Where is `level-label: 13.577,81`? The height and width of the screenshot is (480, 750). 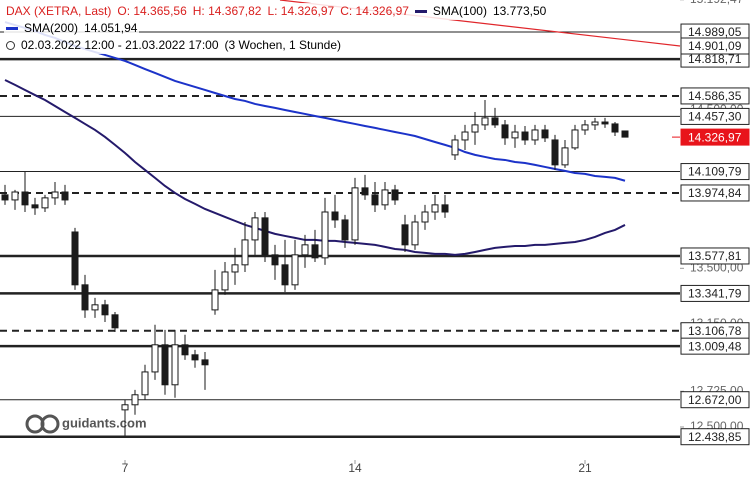 level-label: 13.577,81 is located at coordinates (715, 256).